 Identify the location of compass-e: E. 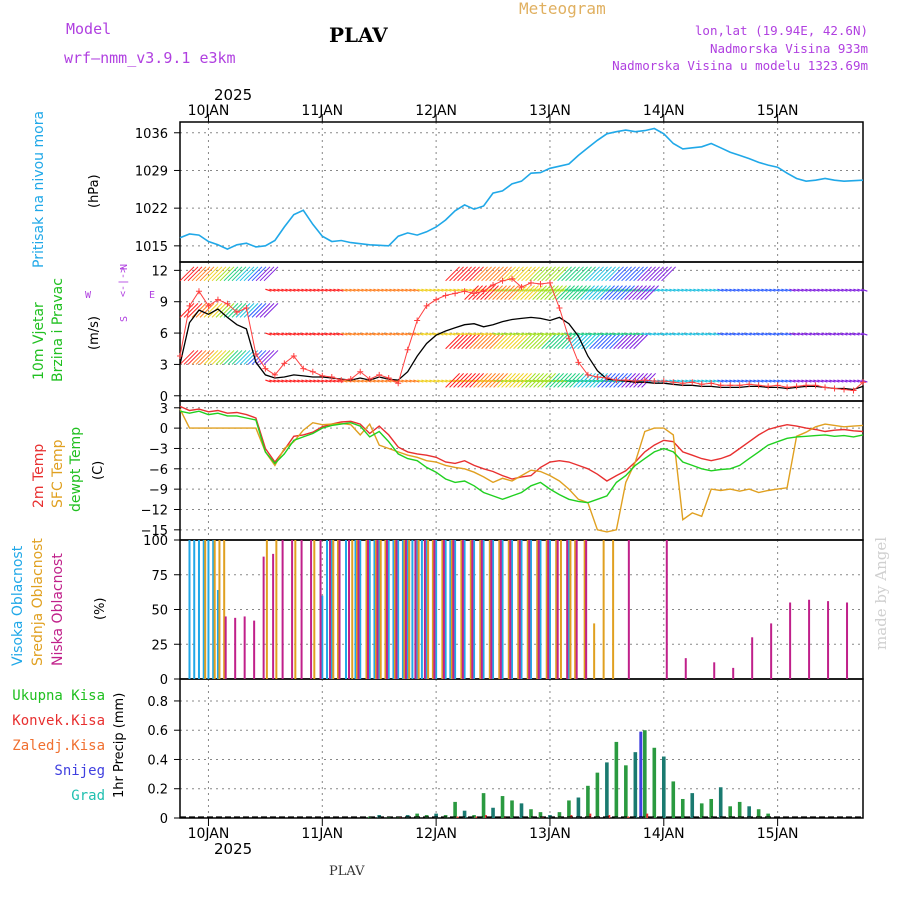
(152, 295).